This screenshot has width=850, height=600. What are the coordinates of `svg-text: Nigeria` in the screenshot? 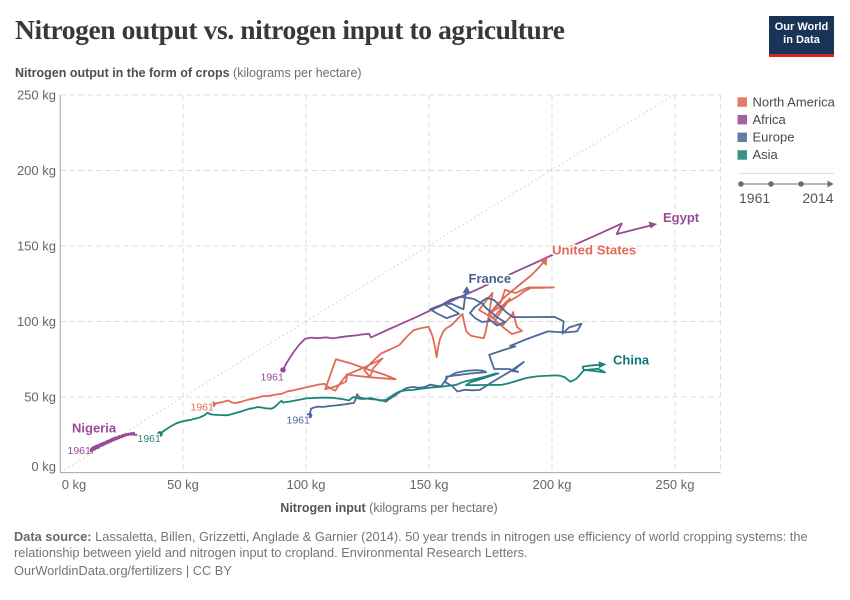 It's located at (94, 427).